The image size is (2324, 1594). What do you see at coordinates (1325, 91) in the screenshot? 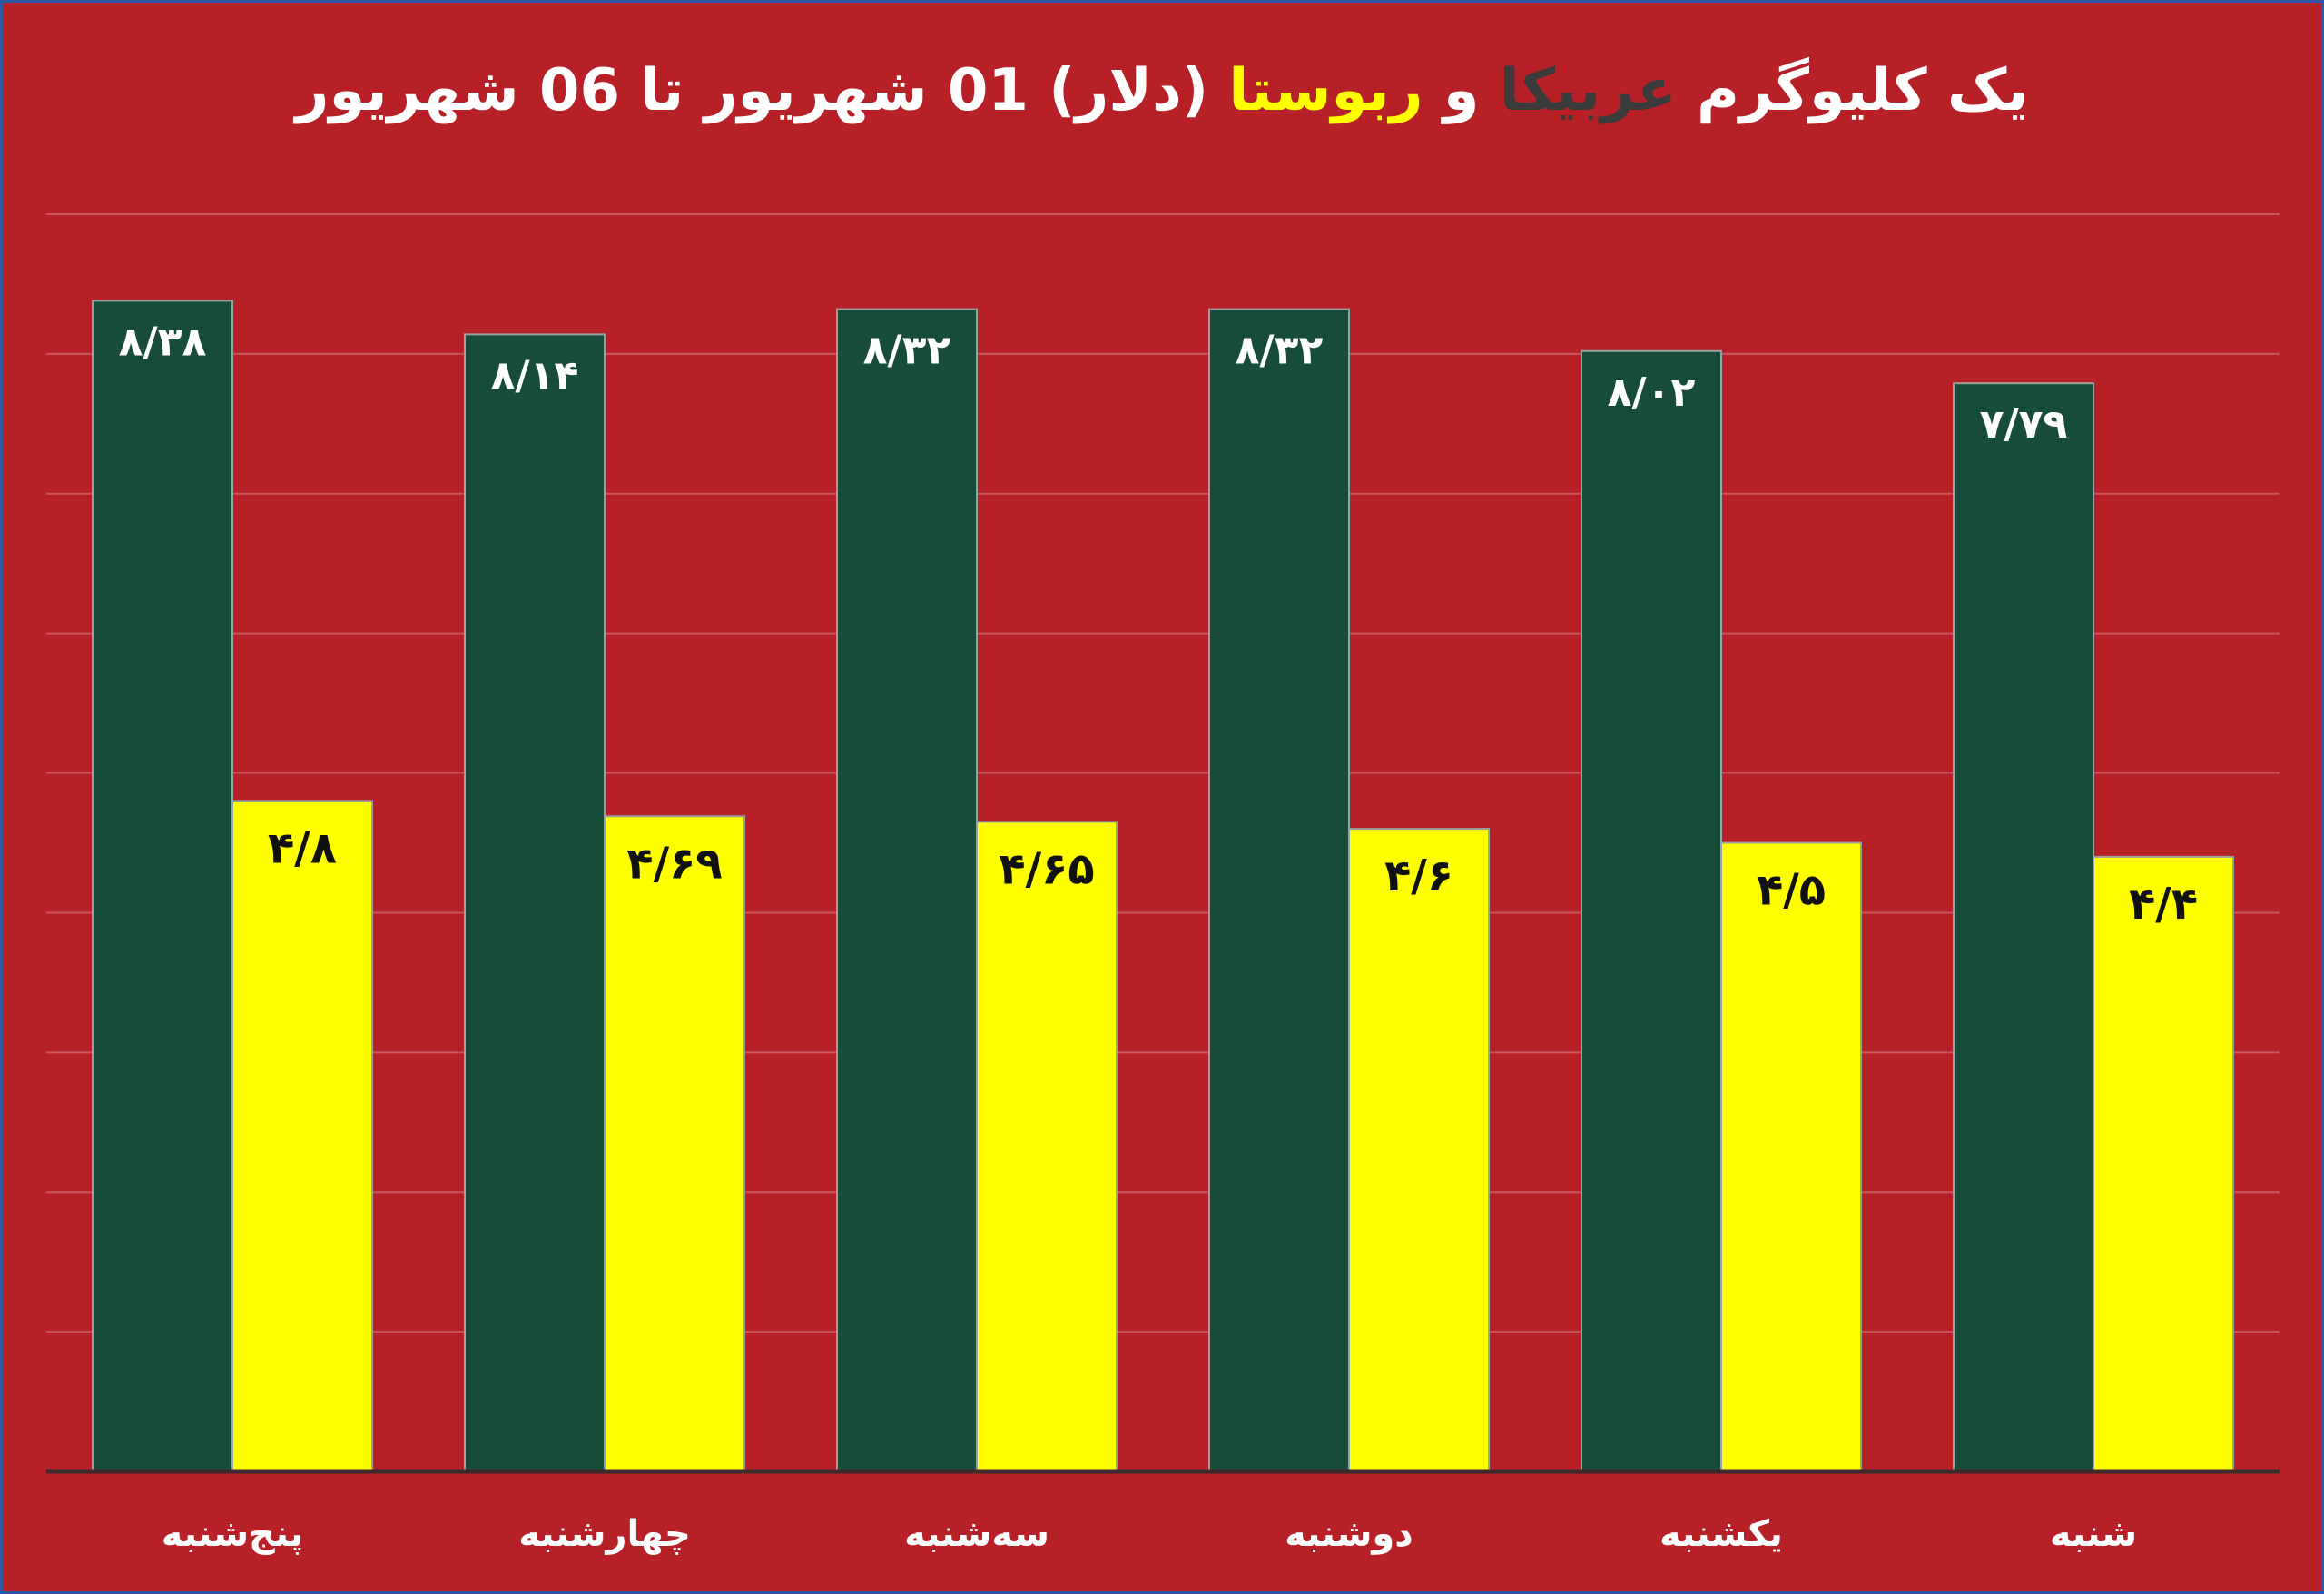
I see `title-robusta: ربوستا` at bounding box center [1325, 91].